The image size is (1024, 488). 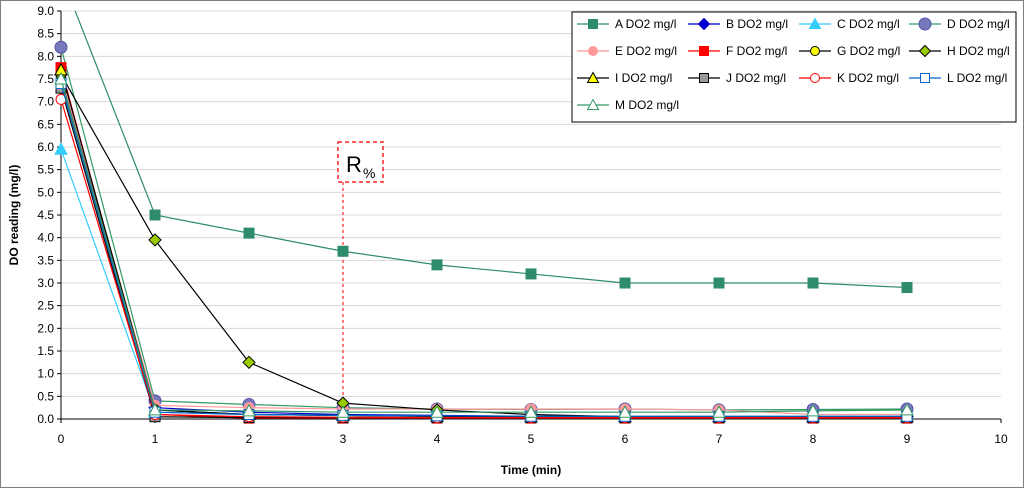 I want to click on y-tick-label: 5.0, so click(x=45, y=192).